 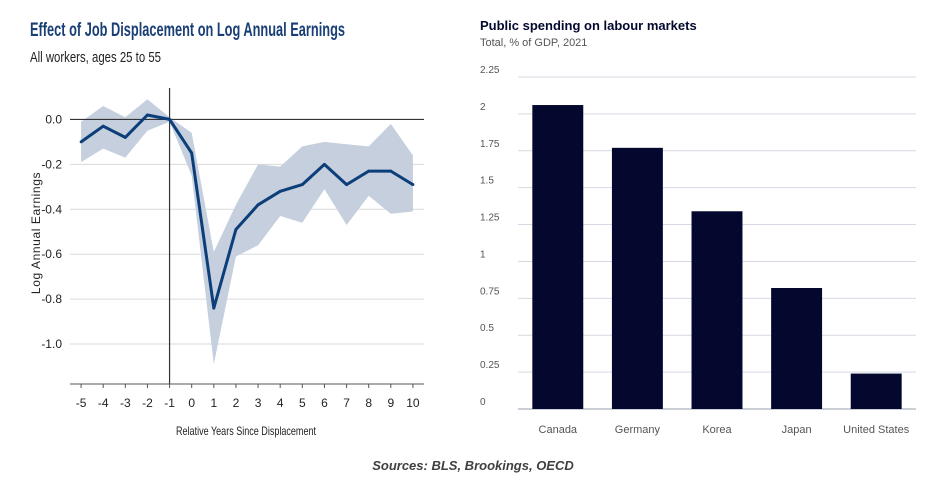 What do you see at coordinates (483, 402) in the screenshot?
I see `right-y-tick-label: 0` at bounding box center [483, 402].